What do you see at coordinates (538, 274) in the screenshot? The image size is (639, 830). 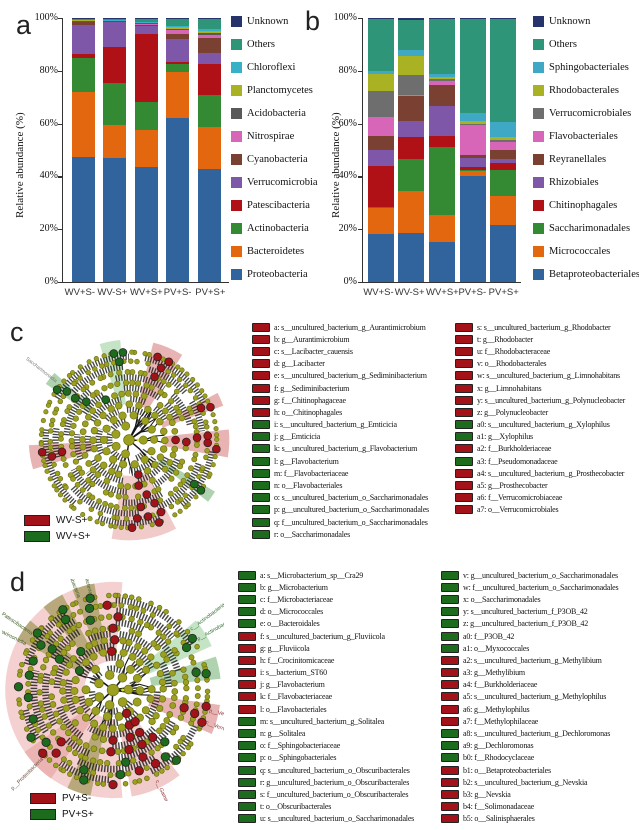 I see `legend-swatch` at bounding box center [538, 274].